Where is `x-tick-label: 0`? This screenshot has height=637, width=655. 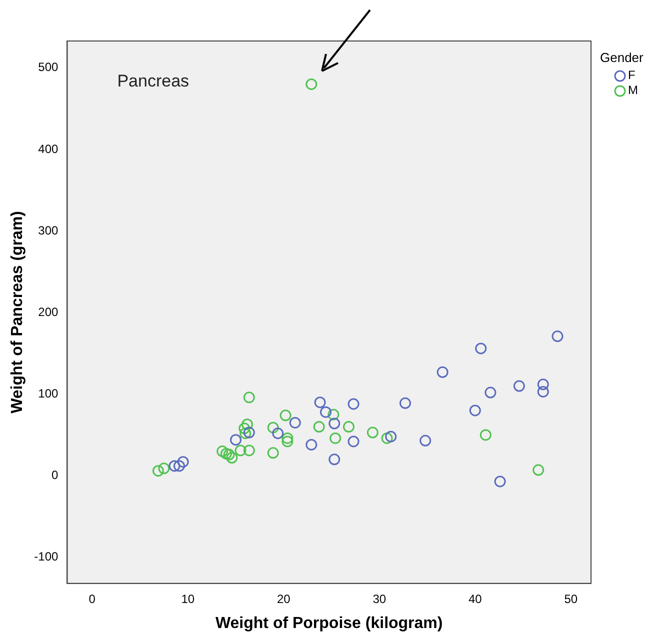
x-tick-label: 0 is located at coordinates (92, 599).